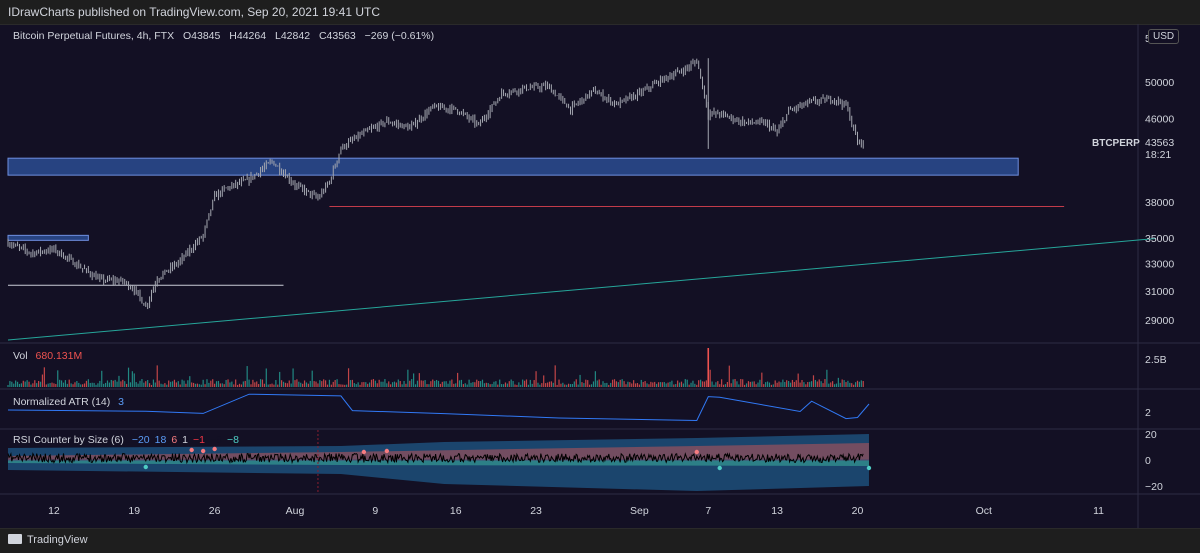 The image size is (1200, 553). Describe the element at coordinates (399, 36) in the screenshot. I see `legend-change: −269 (−0.61%)` at that location.